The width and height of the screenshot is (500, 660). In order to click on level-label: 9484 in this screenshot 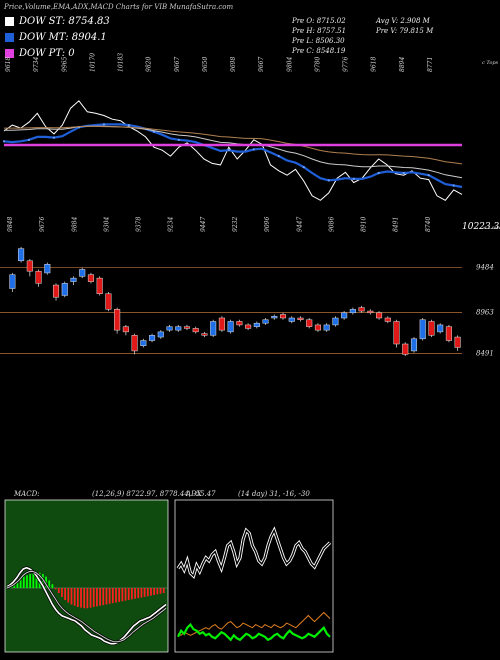, I will do `click(485, 267)`.